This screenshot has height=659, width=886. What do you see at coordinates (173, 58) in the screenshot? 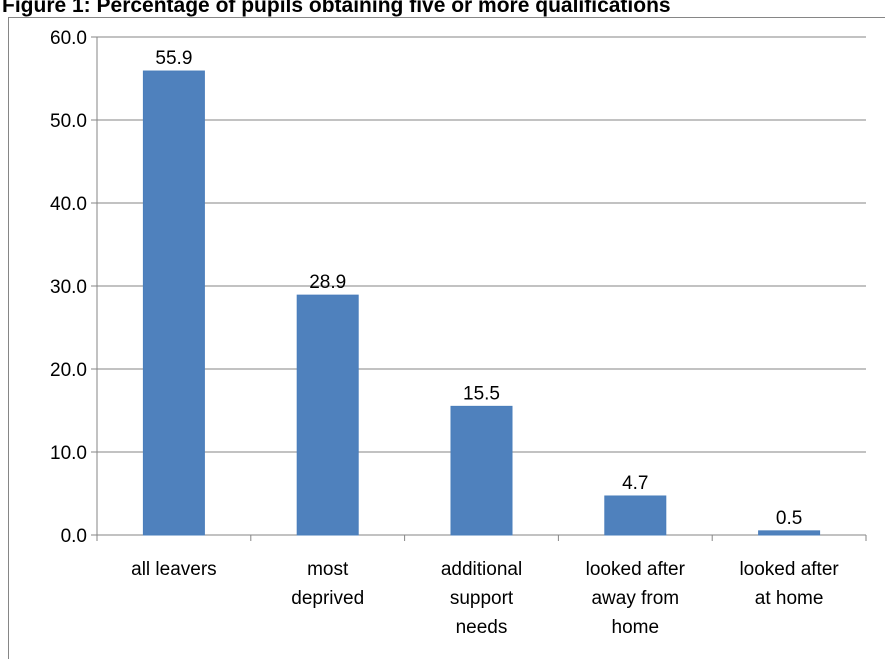
I see `data-label: 55.9` at bounding box center [173, 58].